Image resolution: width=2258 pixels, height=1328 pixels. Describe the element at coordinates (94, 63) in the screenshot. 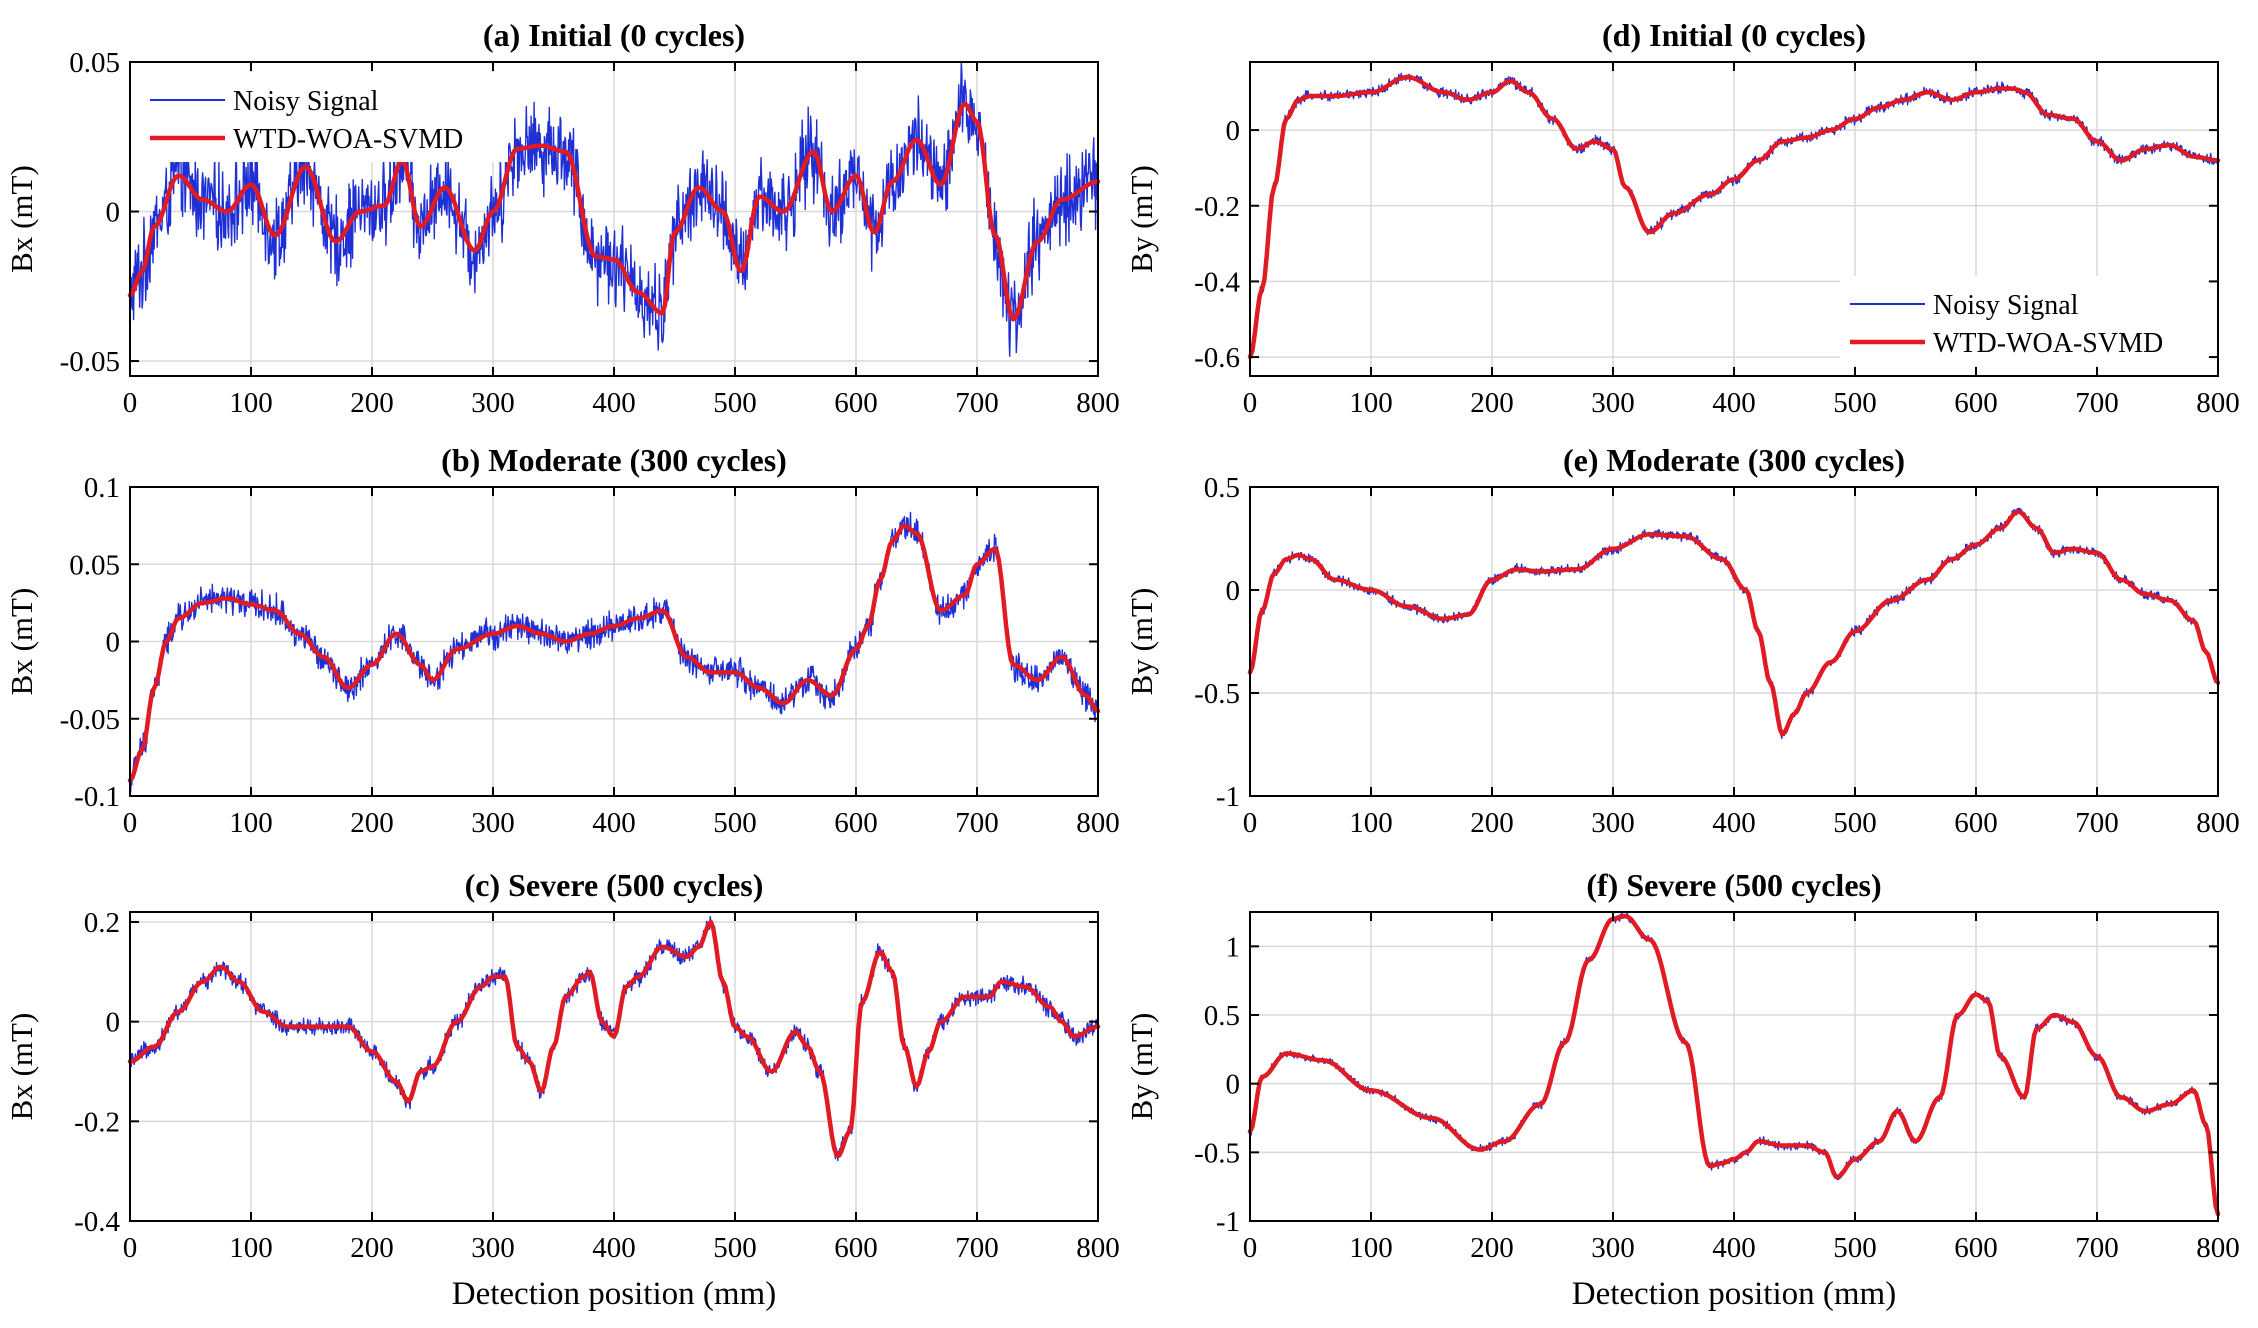

I see `y-tick-label: 0.05` at that location.